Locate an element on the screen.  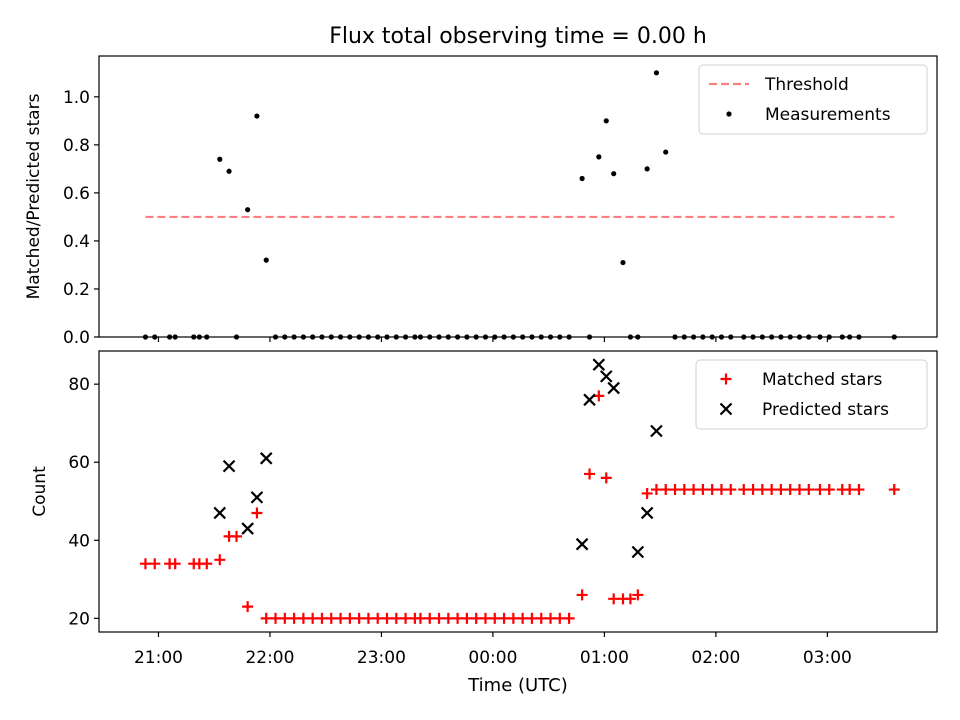
y-tick-label: 0.2 is located at coordinates (76, 290).